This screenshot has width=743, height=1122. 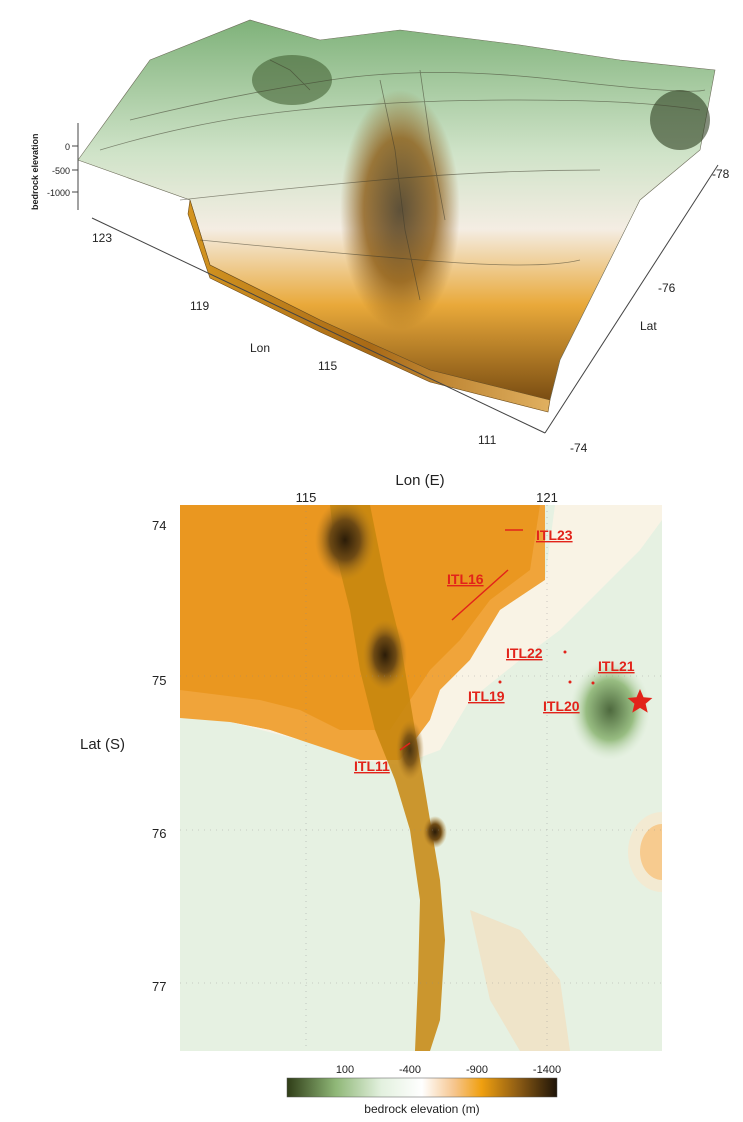 What do you see at coordinates (292, 80) in the screenshot?
I see `surface-peak-left` at bounding box center [292, 80].